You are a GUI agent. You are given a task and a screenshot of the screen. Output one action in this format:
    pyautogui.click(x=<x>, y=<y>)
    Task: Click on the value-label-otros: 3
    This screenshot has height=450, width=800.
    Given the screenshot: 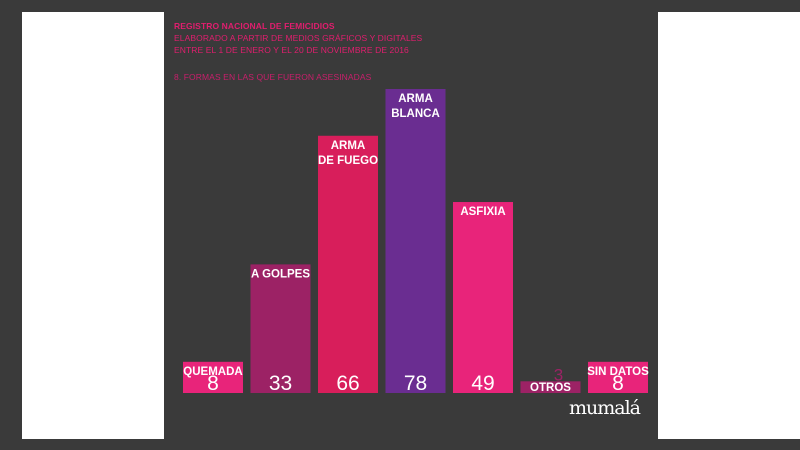 What is the action you would take?
    pyautogui.click(x=558, y=374)
    